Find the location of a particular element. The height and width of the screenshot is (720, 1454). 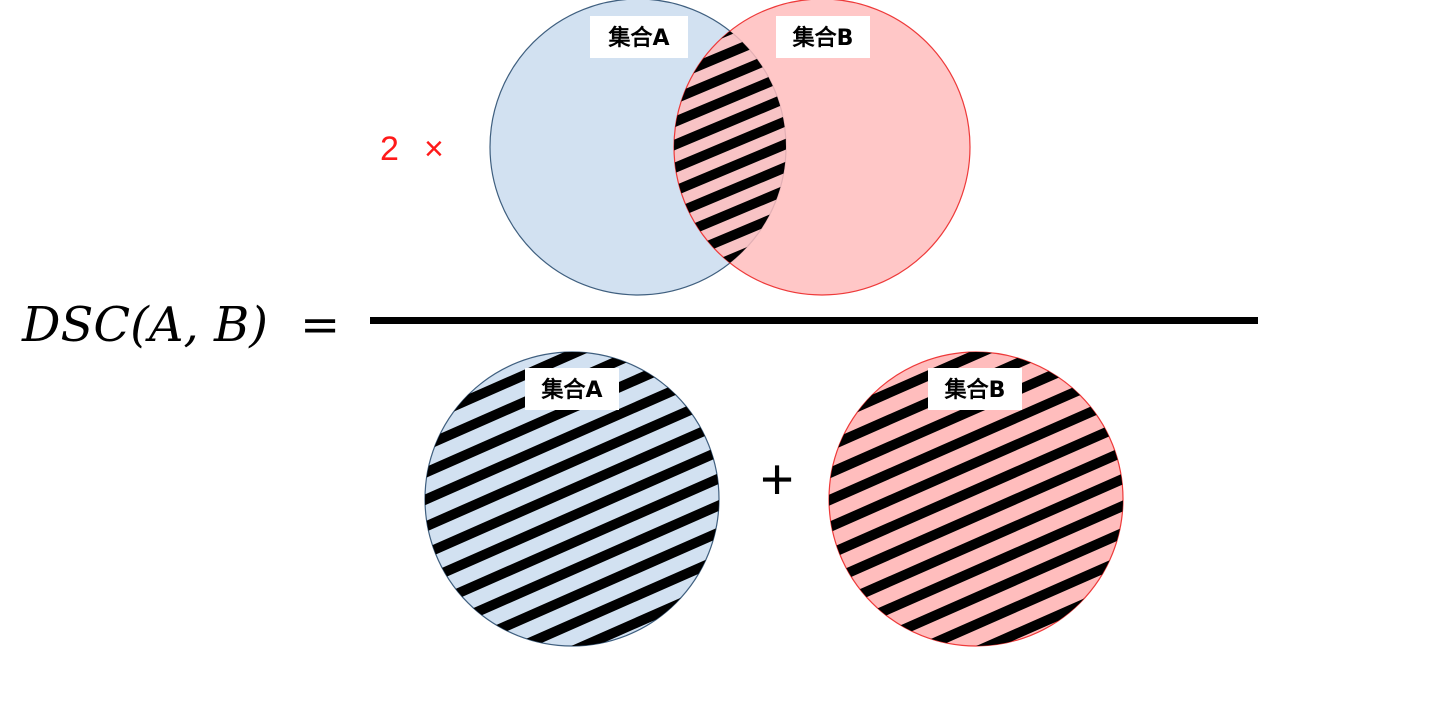

numerator-venn: 集合A 集合B is located at coordinates (730, 148).